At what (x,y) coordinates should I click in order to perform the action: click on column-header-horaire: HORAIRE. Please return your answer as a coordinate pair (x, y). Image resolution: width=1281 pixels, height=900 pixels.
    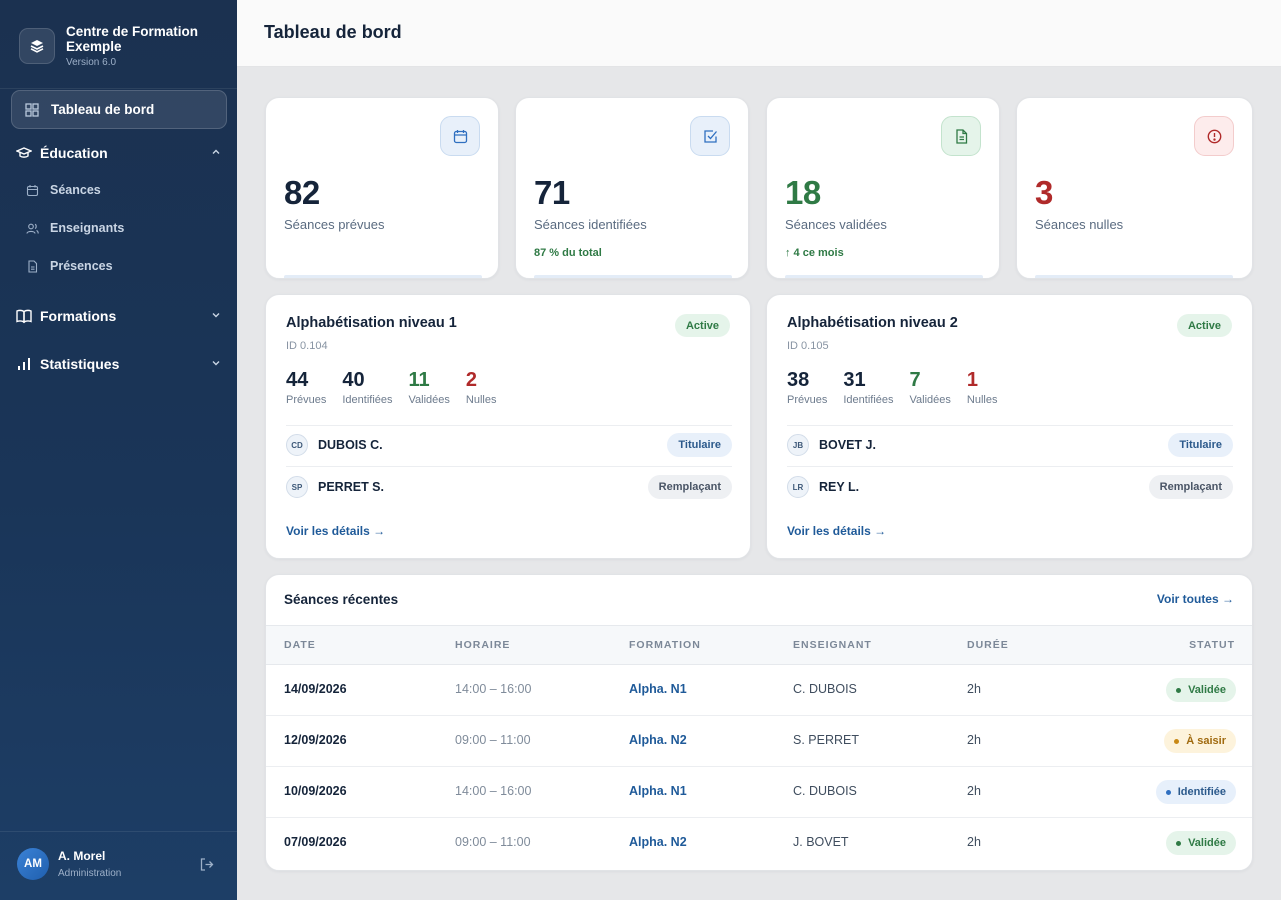
    Looking at the image, I should click on (483, 645).